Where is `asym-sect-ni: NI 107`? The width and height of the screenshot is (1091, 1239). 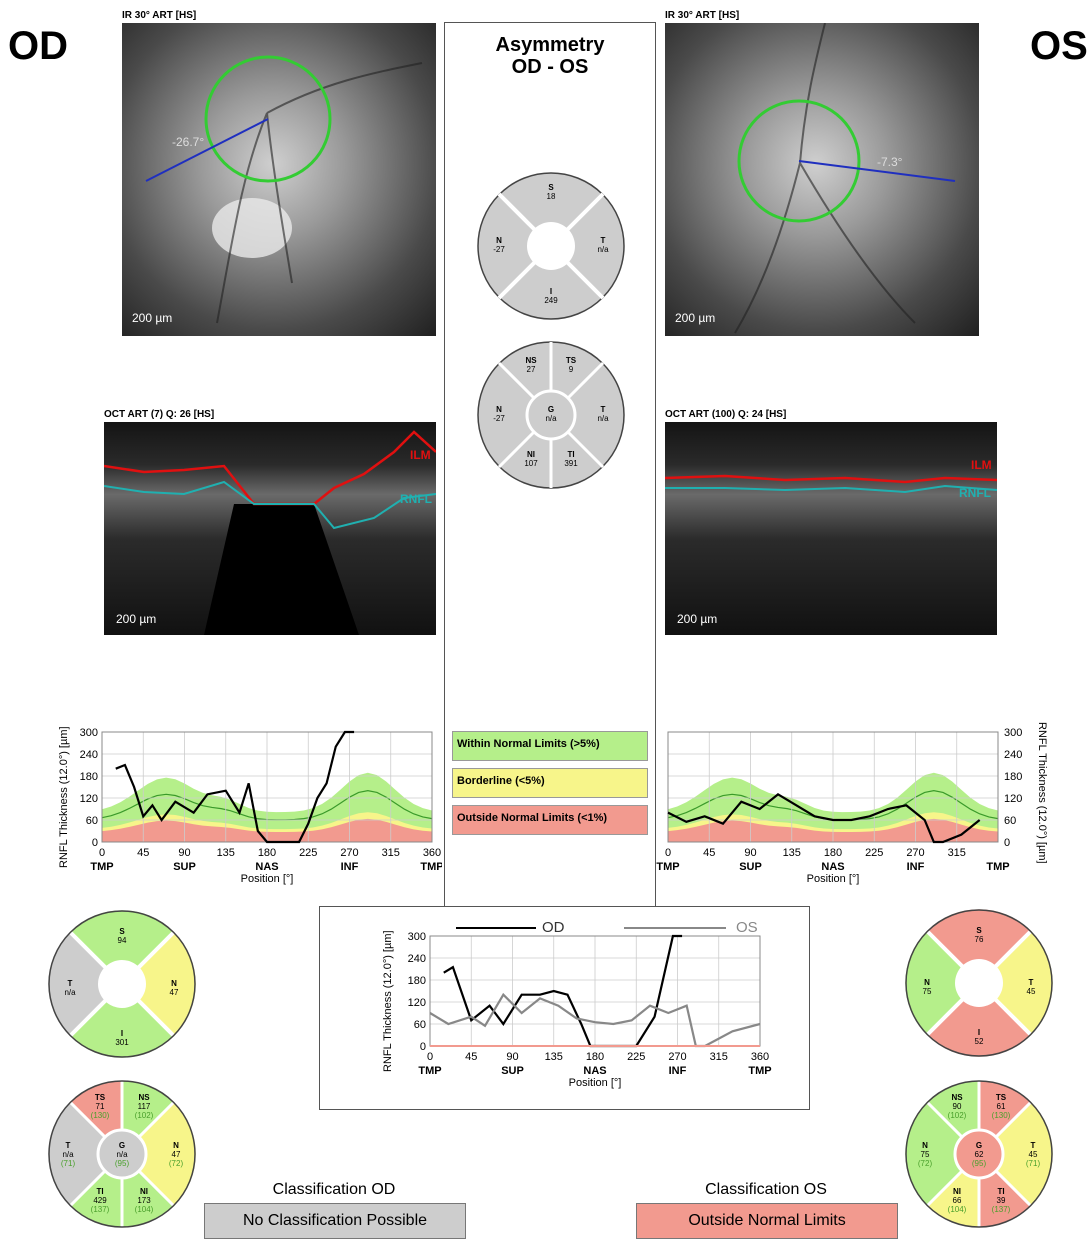
asym-sect-ni: NI 107 is located at coordinates (531, 459).